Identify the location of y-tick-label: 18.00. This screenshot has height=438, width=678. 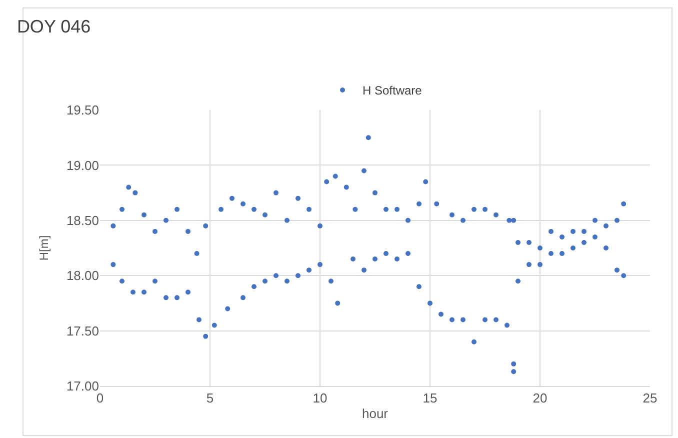
(82, 276).